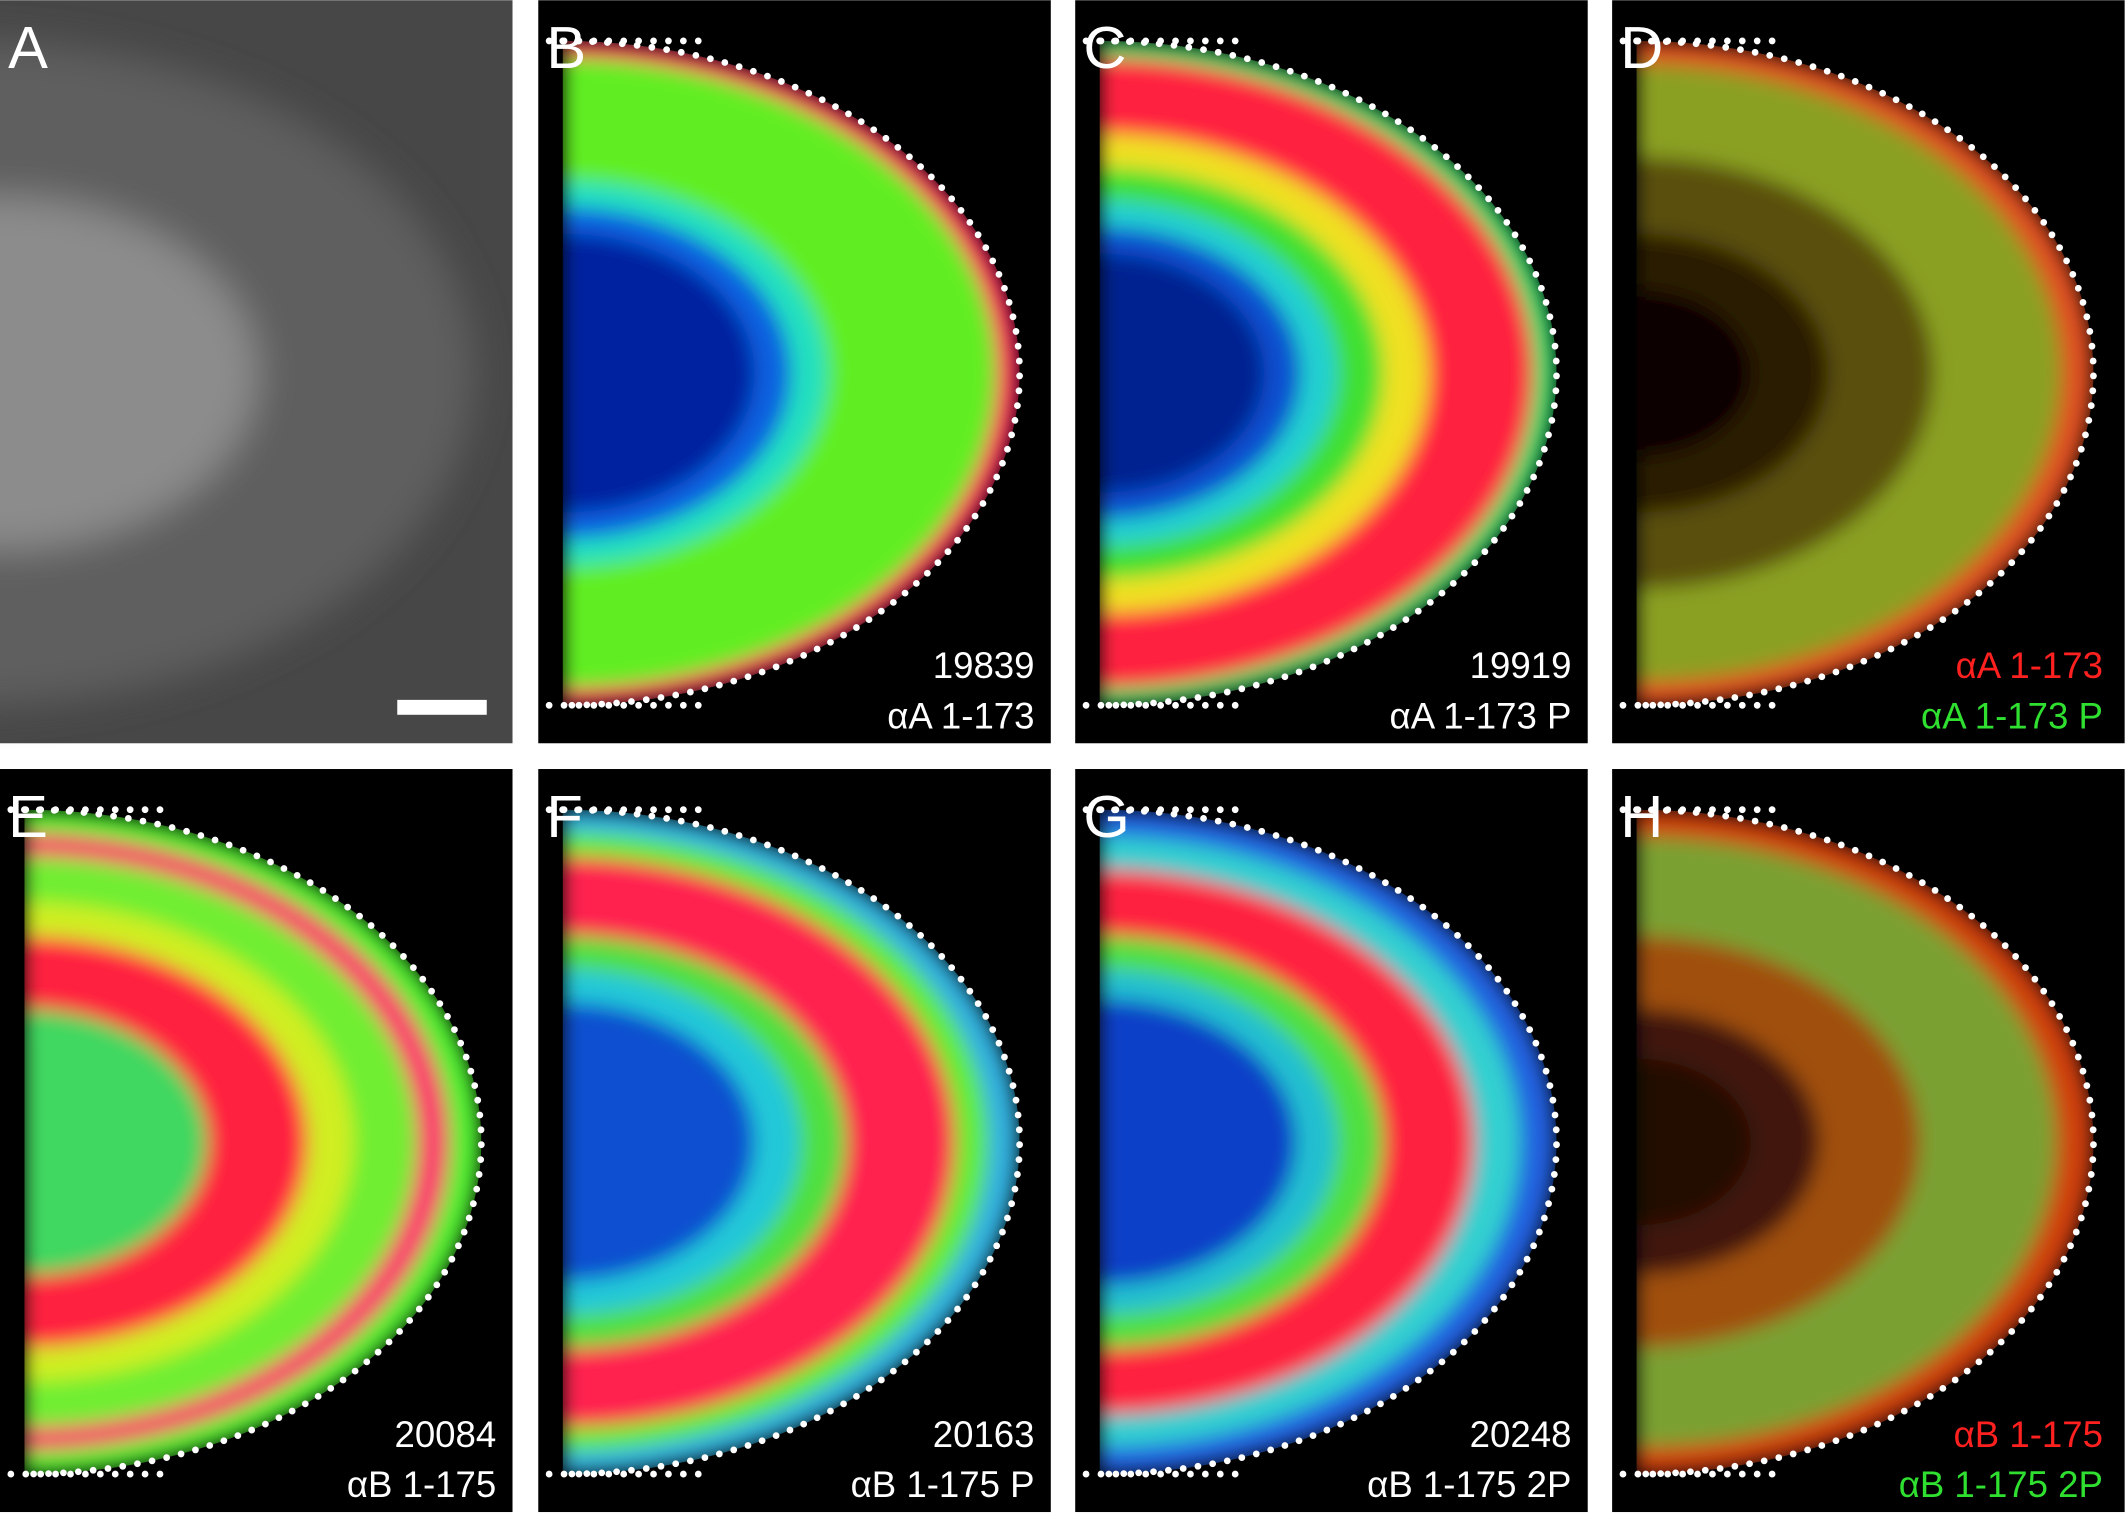  I want to click on overlay-label-red: αA 1-173, so click(2029, 665).